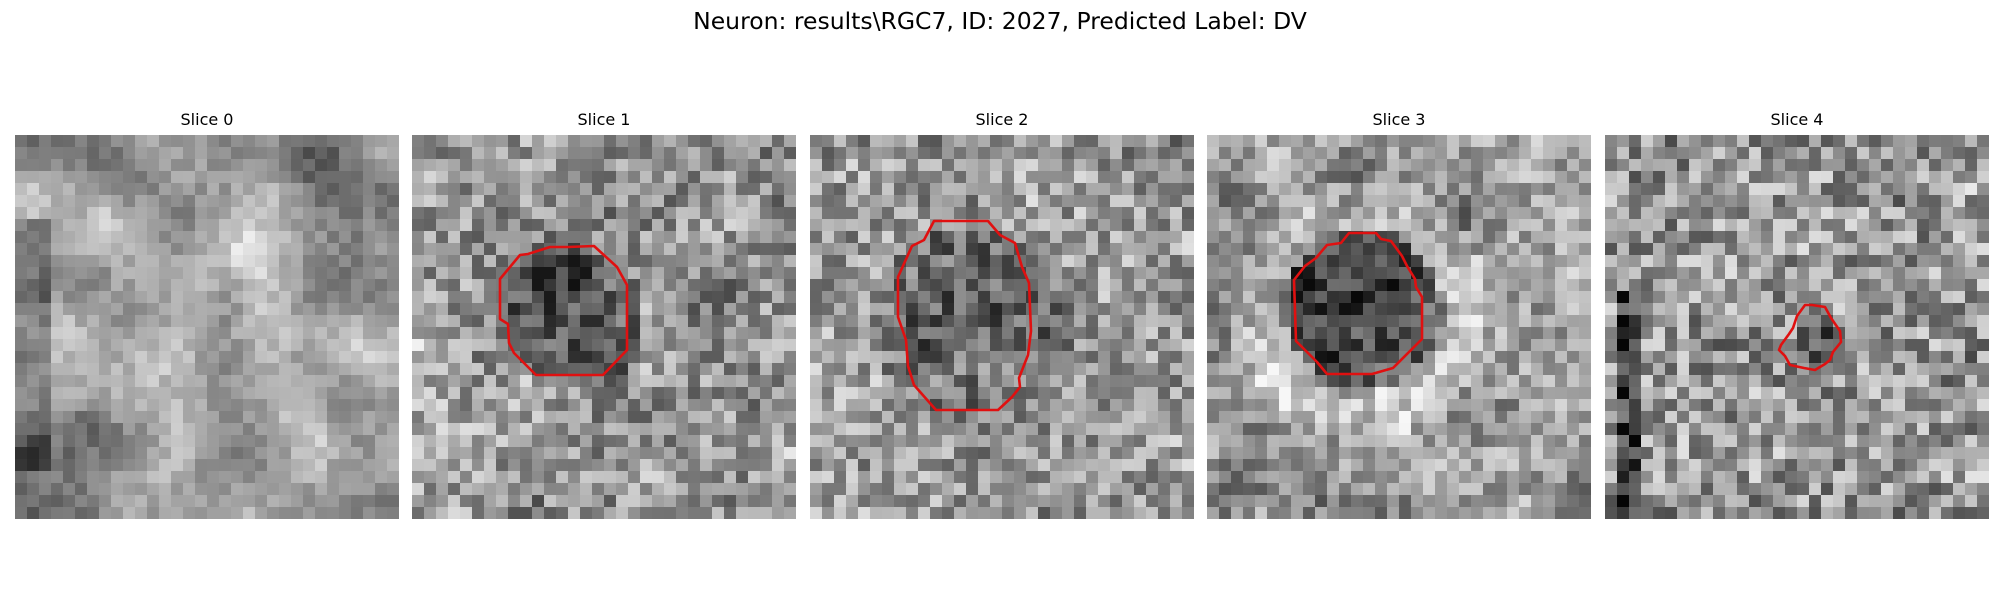 Image resolution: width=2000 pixels, height=600 pixels. What do you see at coordinates (604, 119) in the screenshot?
I see `slice-title-1: Slice 1` at bounding box center [604, 119].